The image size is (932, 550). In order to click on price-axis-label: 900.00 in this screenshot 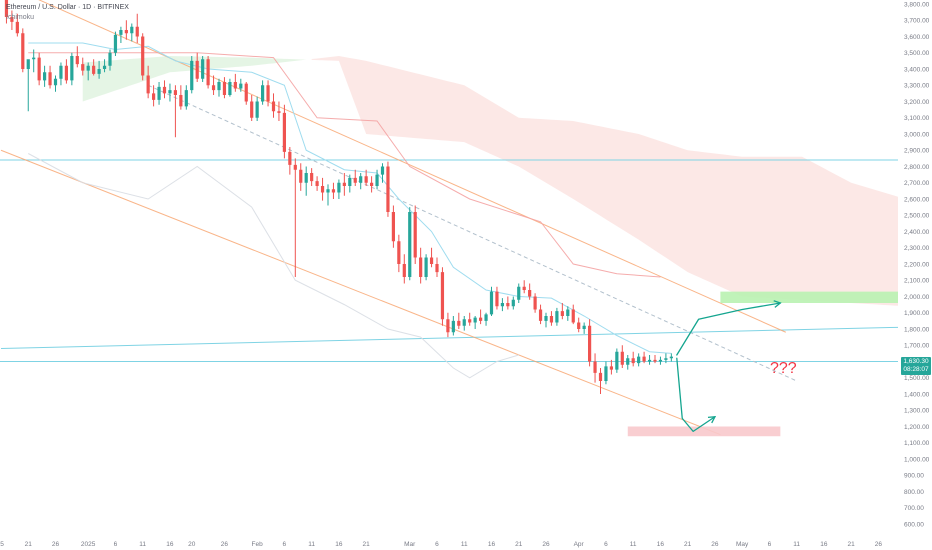, I will do `click(914, 476)`.